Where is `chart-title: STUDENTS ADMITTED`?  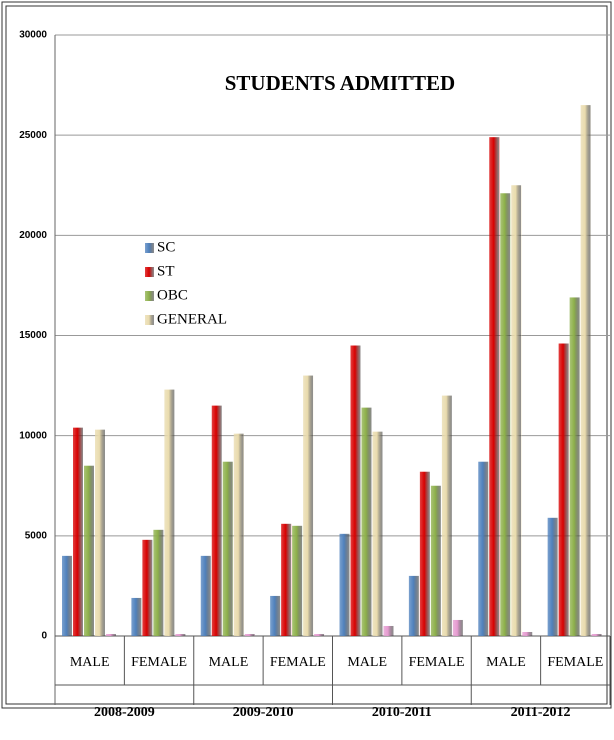 chart-title: STUDENTS ADMITTED is located at coordinates (340, 83).